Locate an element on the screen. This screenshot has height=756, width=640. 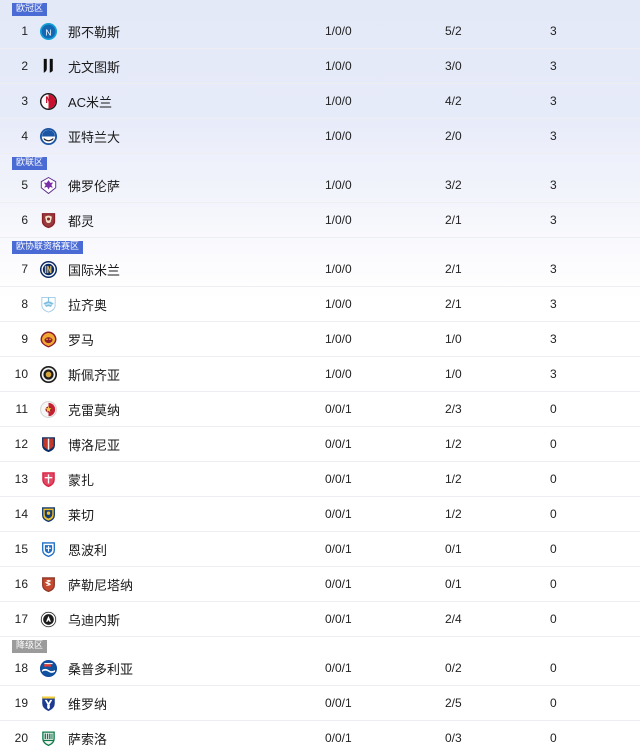
team-name: 莱切 is located at coordinates (81, 515).